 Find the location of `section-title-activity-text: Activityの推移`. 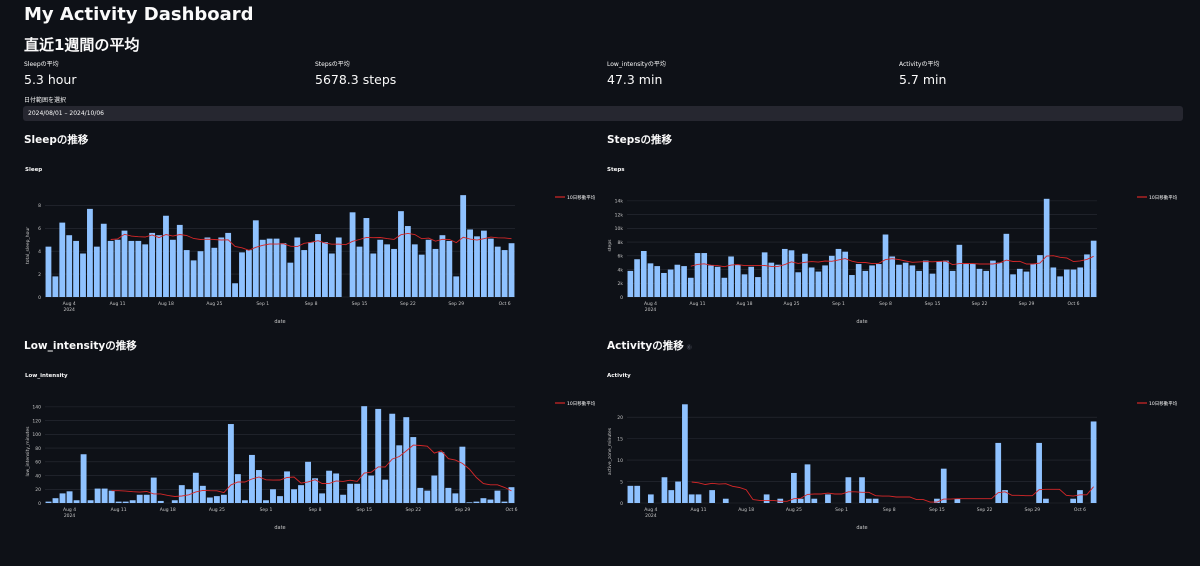

section-title-activity-text: Activityの推移 is located at coordinates (645, 346).